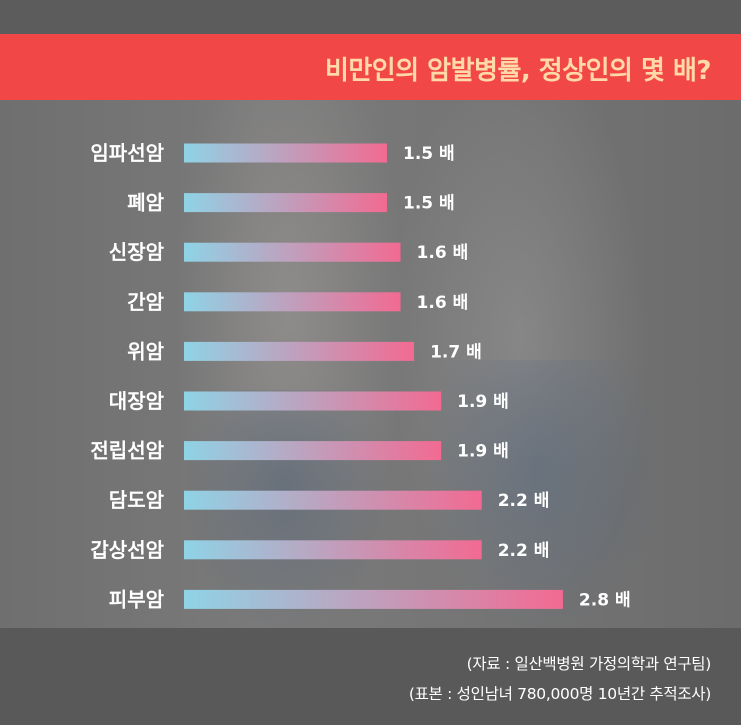 This screenshot has width=741, height=725. I want to click on category-label: 간암, so click(145, 302).